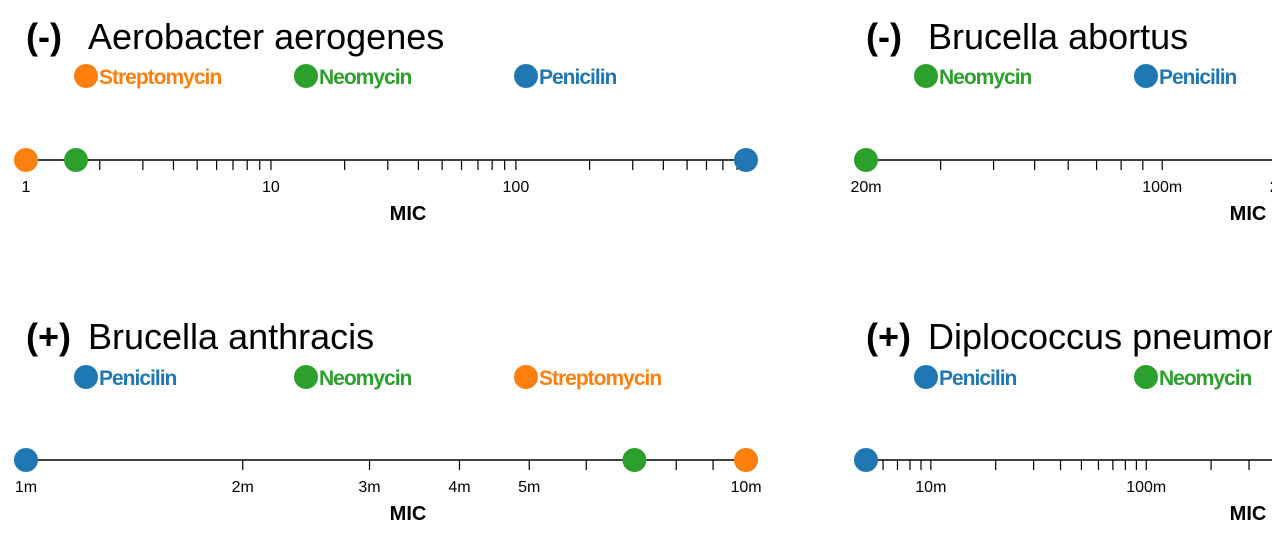  I want to click on species-title: Brucella abortus, so click(1058, 36).